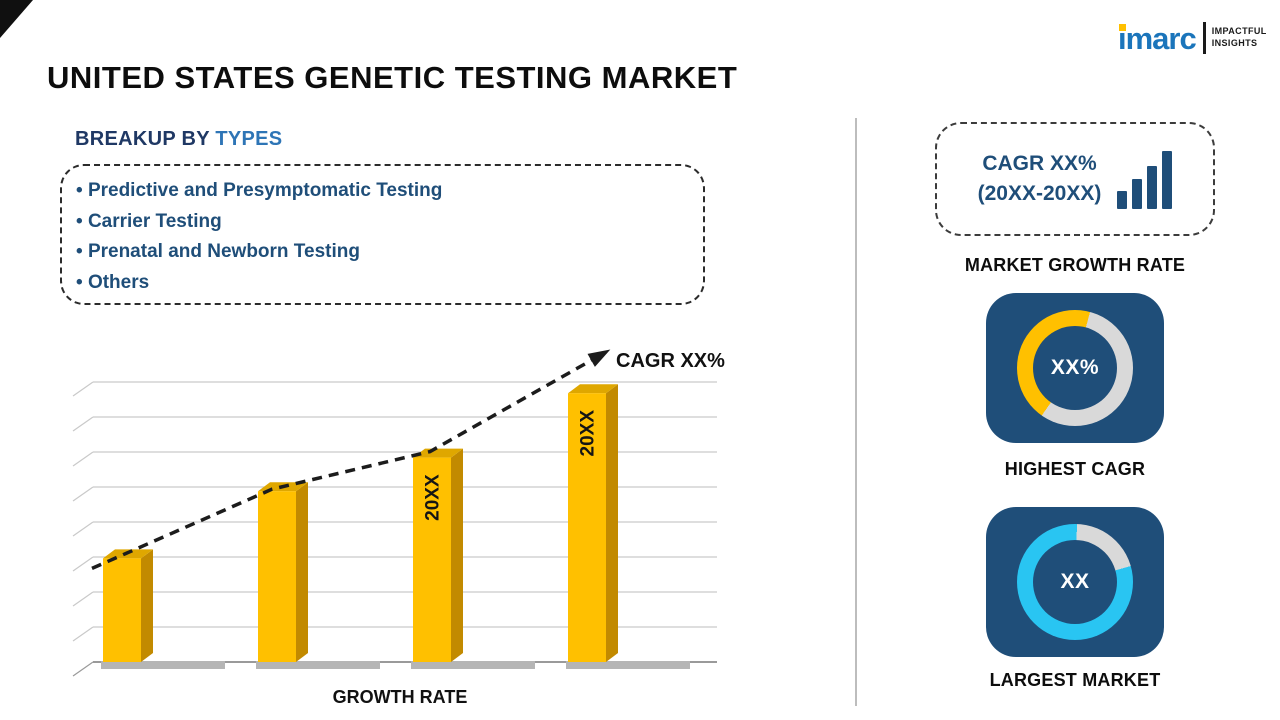 The width and height of the screenshot is (1280, 720). What do you see at coordinates (1145, 179) in the screenshot?
I see `bar-chart-icon` at bounding box center [1145, 179].